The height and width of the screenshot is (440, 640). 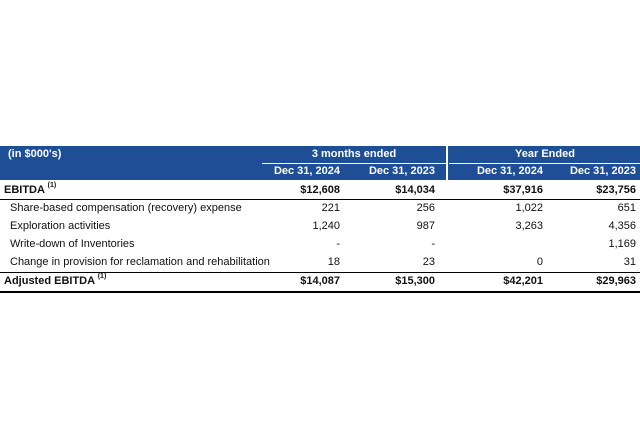 What do you see at coordinates (496, 244) in the screenshot?
I see `cell-value` at bounding box center [496, 244].